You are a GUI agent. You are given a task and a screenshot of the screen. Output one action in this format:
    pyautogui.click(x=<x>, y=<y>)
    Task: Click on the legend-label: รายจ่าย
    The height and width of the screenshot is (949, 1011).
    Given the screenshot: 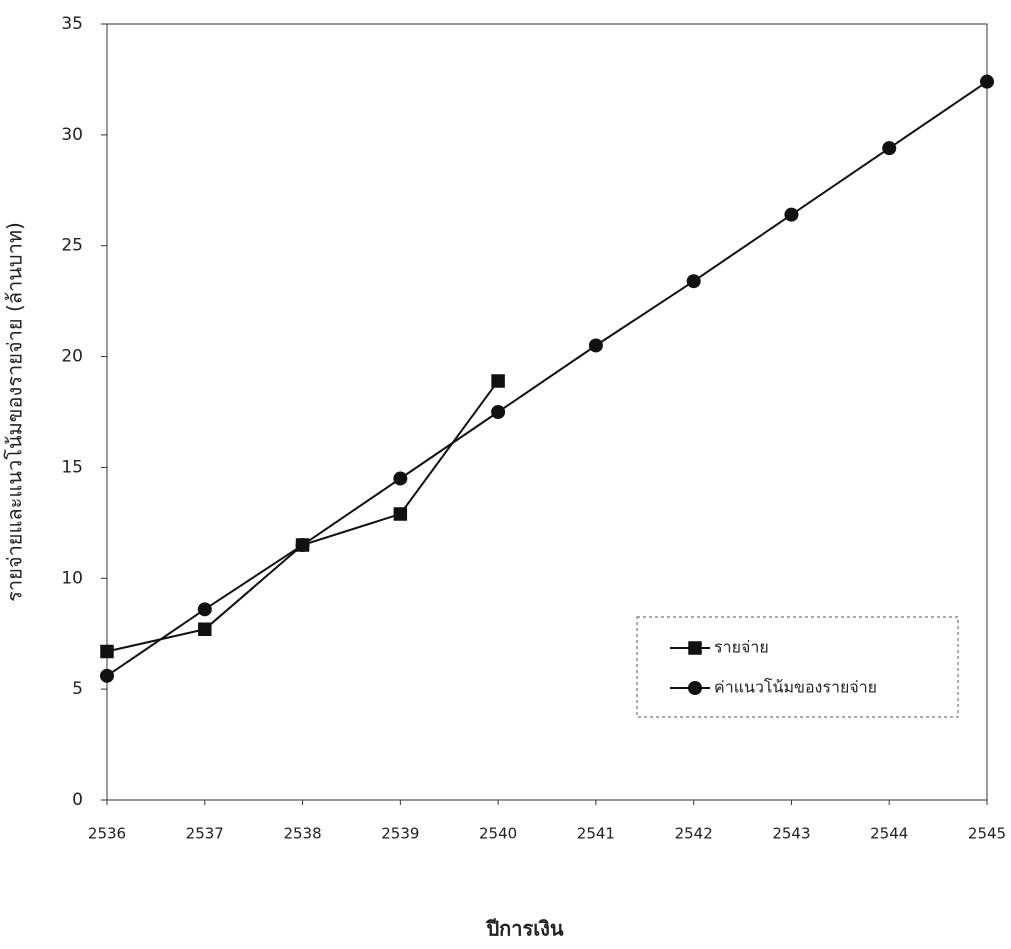 What is the action you would take?
    pyautogui.click(x=741, y=647)
    